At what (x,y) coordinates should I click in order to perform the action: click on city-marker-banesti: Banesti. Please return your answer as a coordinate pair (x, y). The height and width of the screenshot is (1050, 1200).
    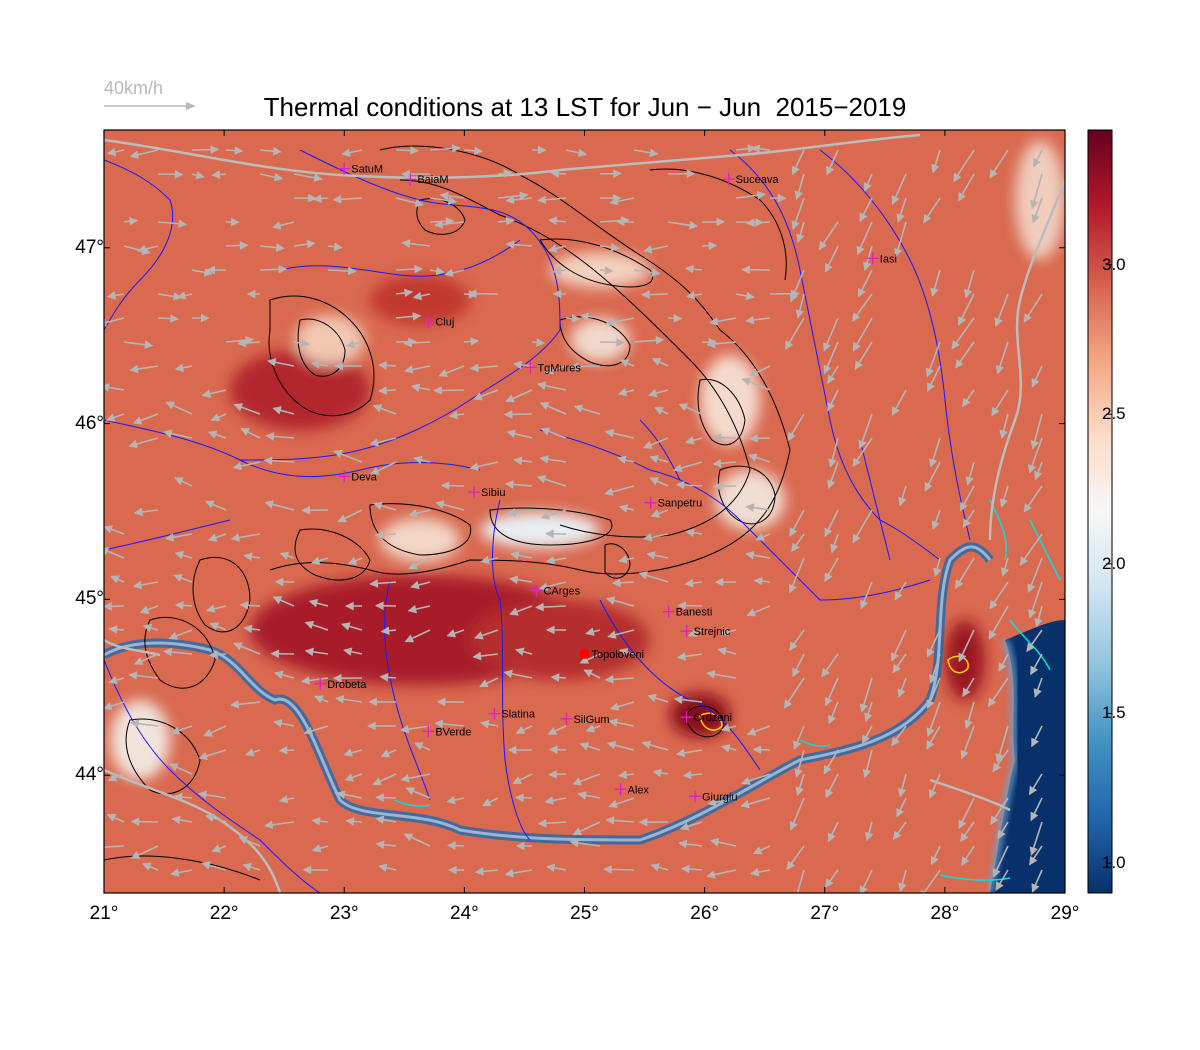
    Looking at the image, I should click on (687, 612).